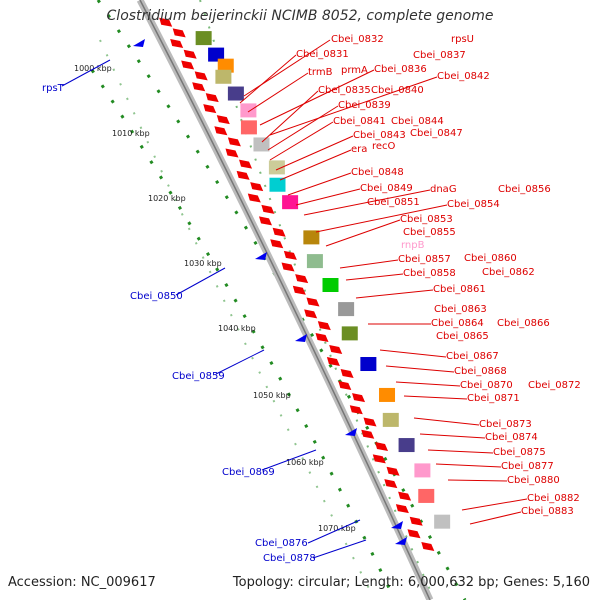  I want to click on gene-label: Cbei_0841, so click(359, 121).